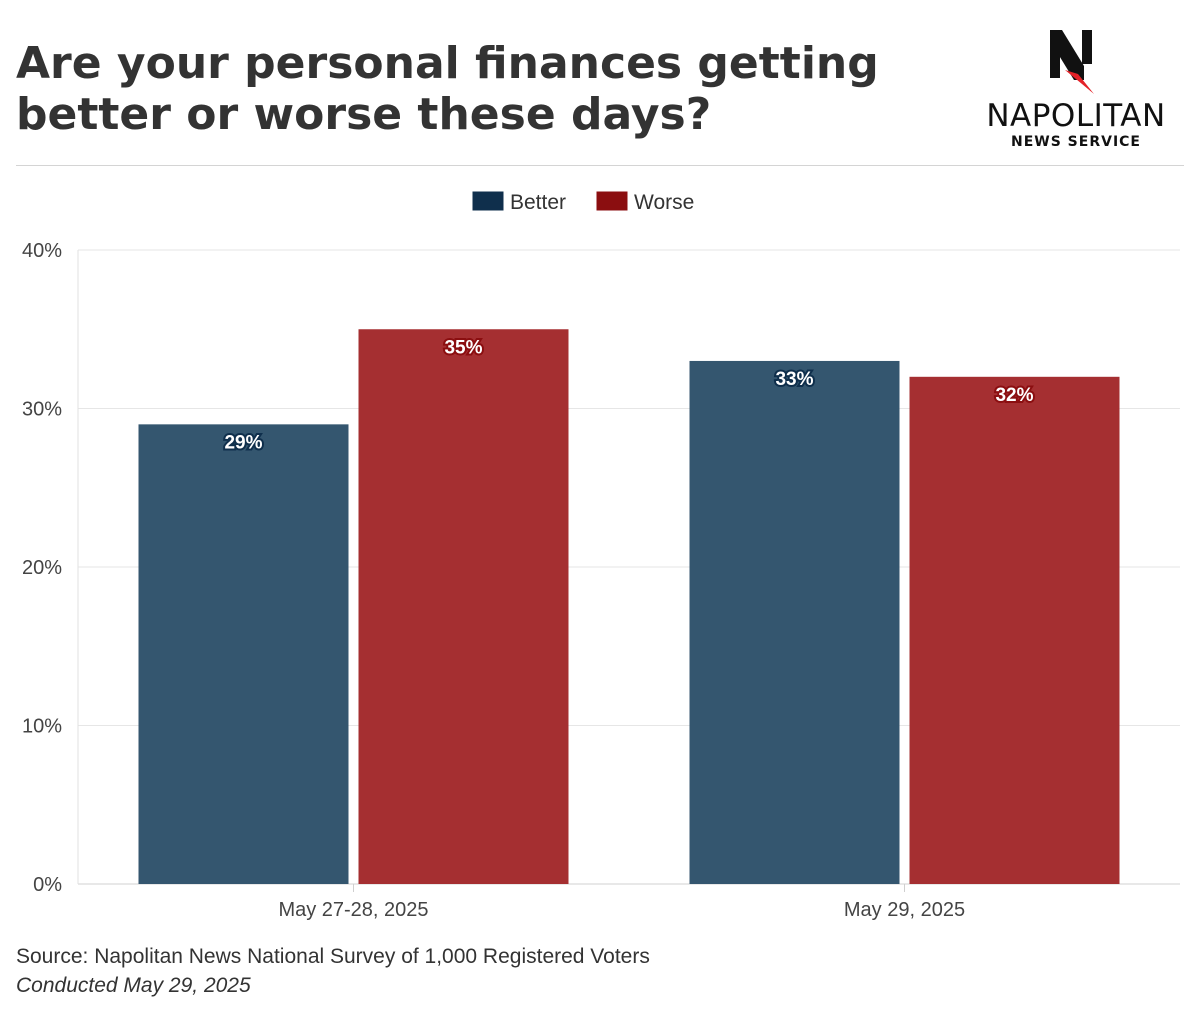 The image size is (1200, 1016). What do you see at coordinates (538, 202) in the screenshot?
I see `legend-label-better: Better` at bounding box center [538, 202].